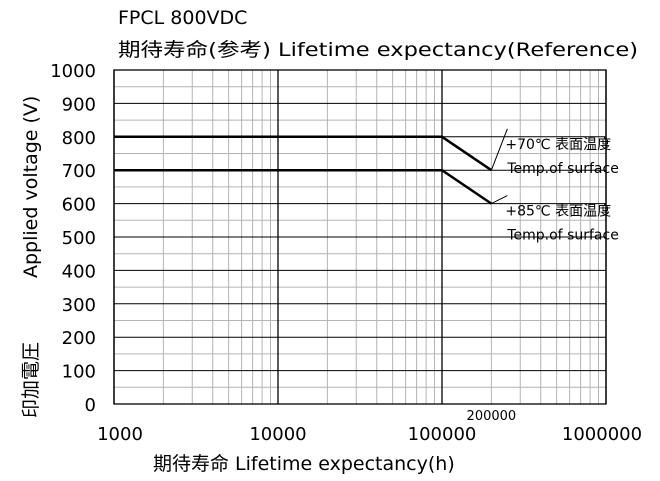 The image size is (660, 481). Describe the element at coordinates (602, 434) in the screenshot. I see `x-tick-label: 1000000` at that location.